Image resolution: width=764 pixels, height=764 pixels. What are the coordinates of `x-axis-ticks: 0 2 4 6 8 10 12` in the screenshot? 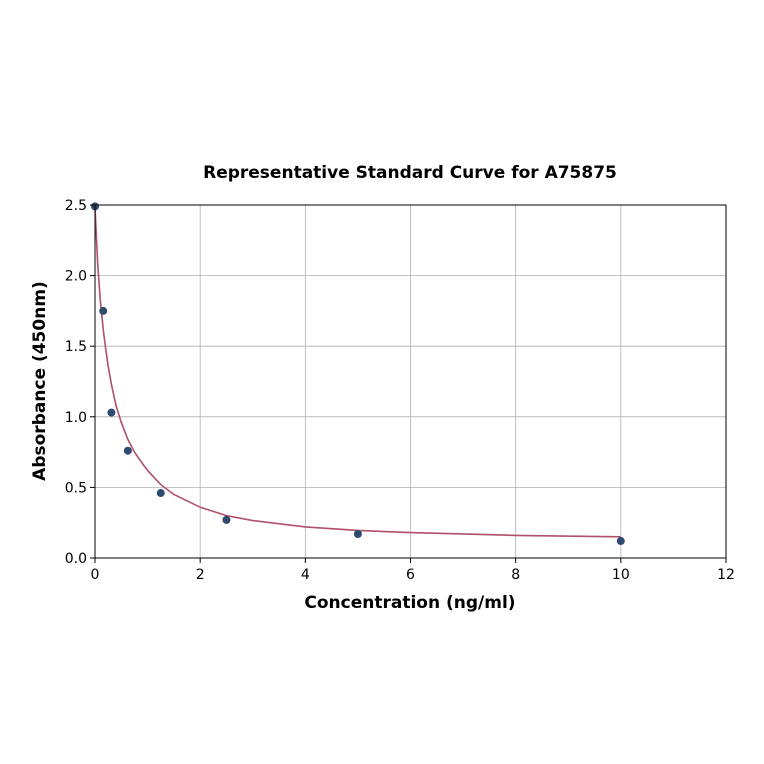 It's located at (413, 570).